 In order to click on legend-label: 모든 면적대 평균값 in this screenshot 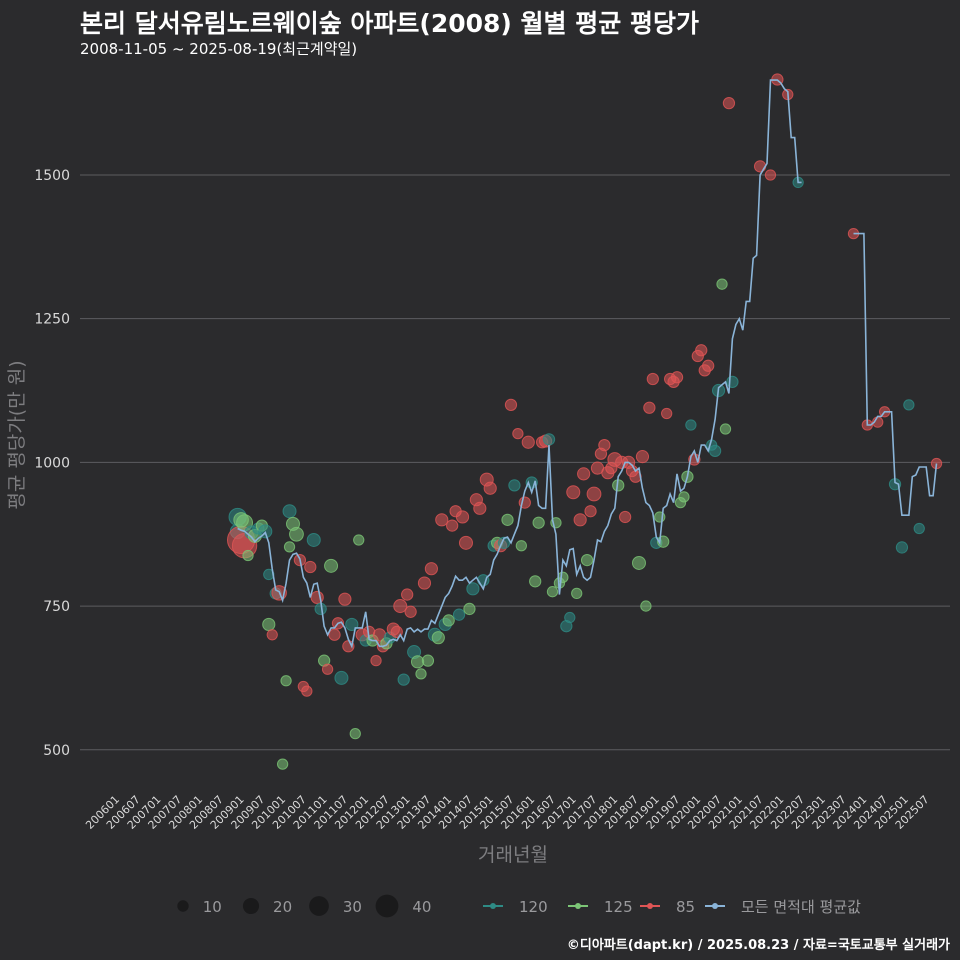, I will do `click(801, 907)`.